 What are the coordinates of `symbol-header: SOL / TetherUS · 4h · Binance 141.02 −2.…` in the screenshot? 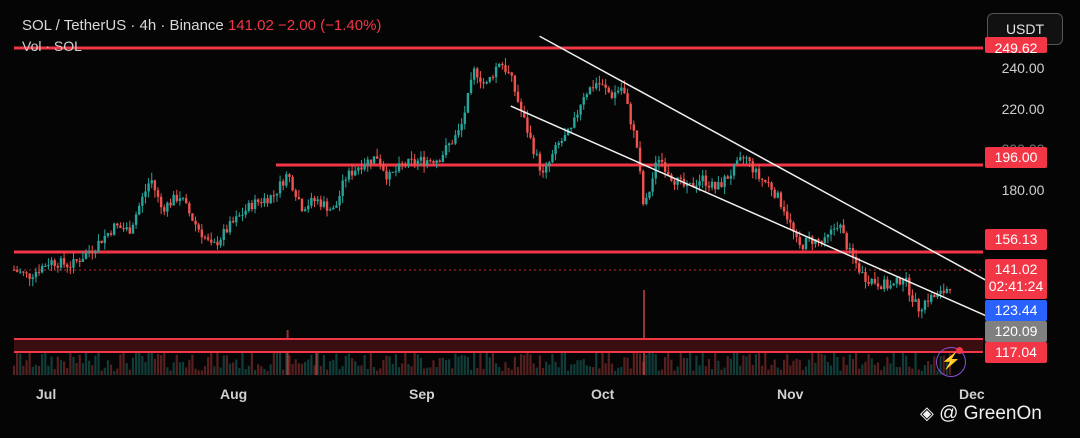 It's located at (201, 25).